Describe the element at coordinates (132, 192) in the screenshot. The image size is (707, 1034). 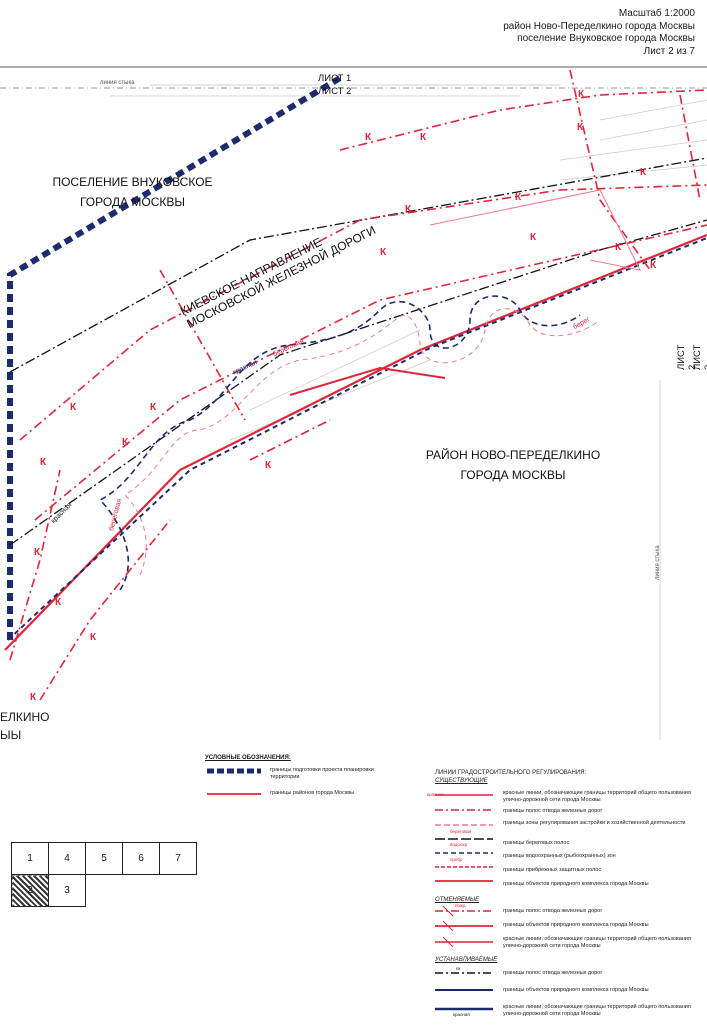
I see `settlement-label: ПОСЕЛЕНИЕ ВНУКОВСКОЕ ГОРОДА МОСКВЫ` at that location.